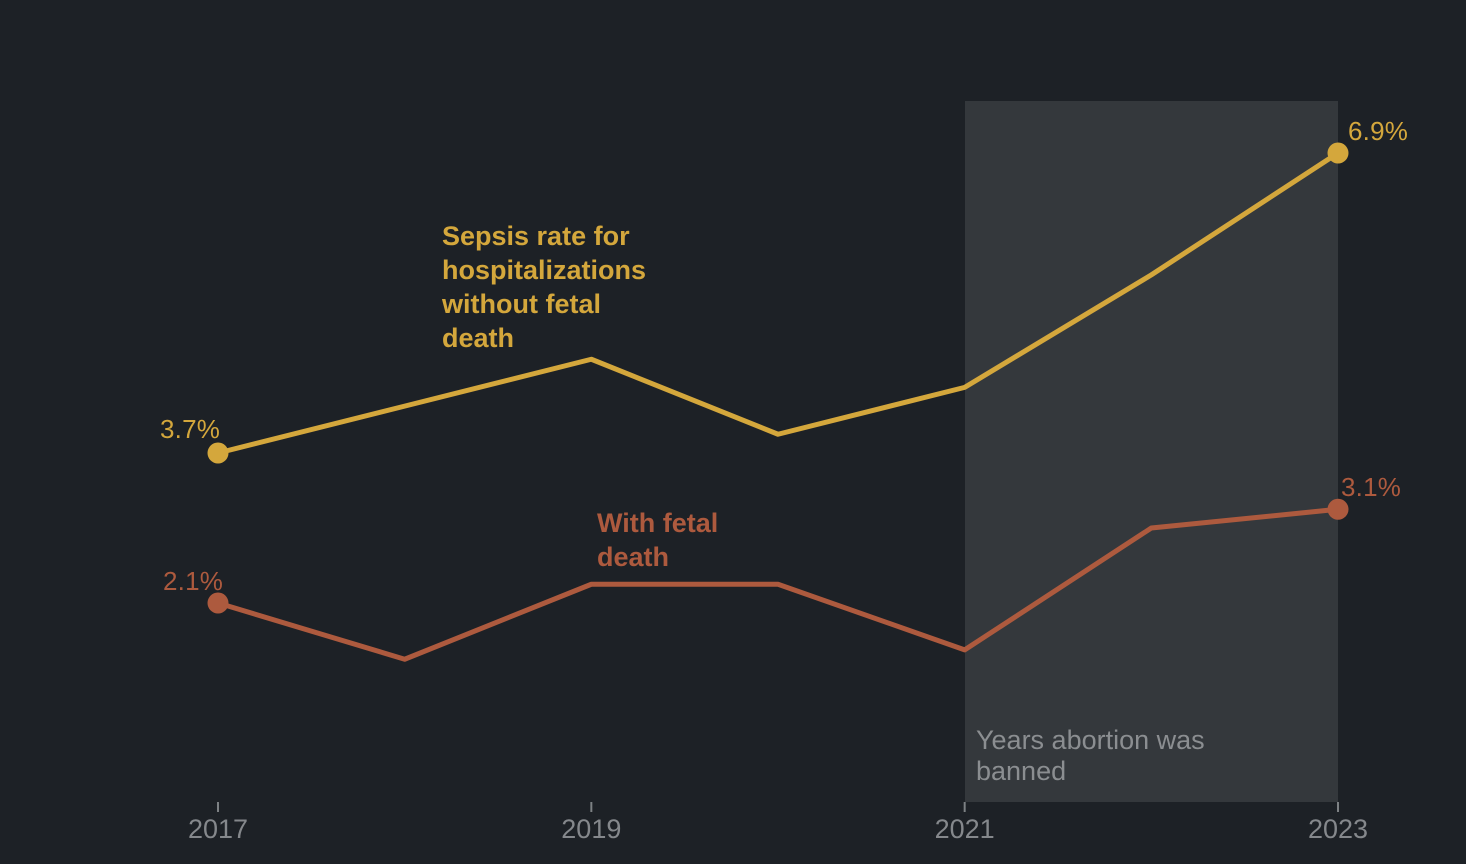 The height and width of the screenshot is (864, 1466). What do you see at coordinates (190, 429) in the screenshot?
I see `data-label-without-fetal-death-2017: 3.7%` at bounding box center [190, 429].